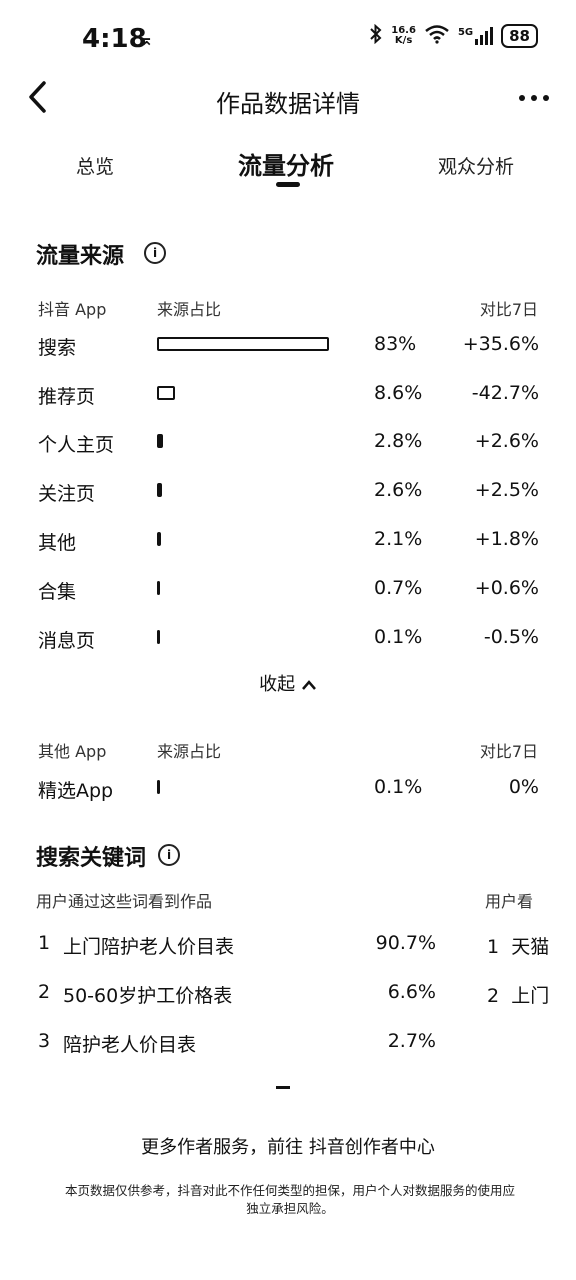 The image size is (576, 1280). I want to click on source-row-pct: 8.6%, so click(398, 393).